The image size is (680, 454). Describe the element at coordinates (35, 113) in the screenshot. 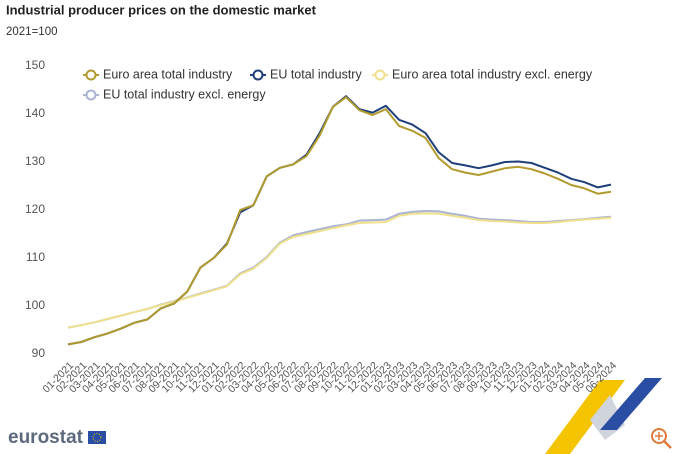

I see `y-tick-label: 140` at that location.